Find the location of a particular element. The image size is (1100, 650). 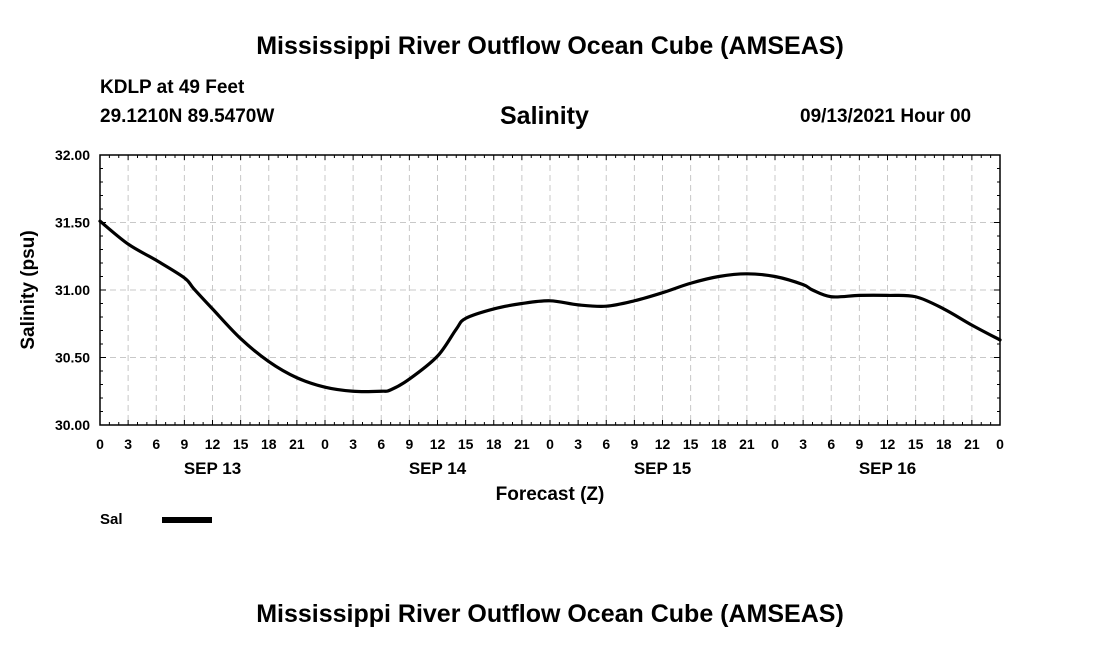

day-label: SEP 15 is located at coordinates (662, 468).